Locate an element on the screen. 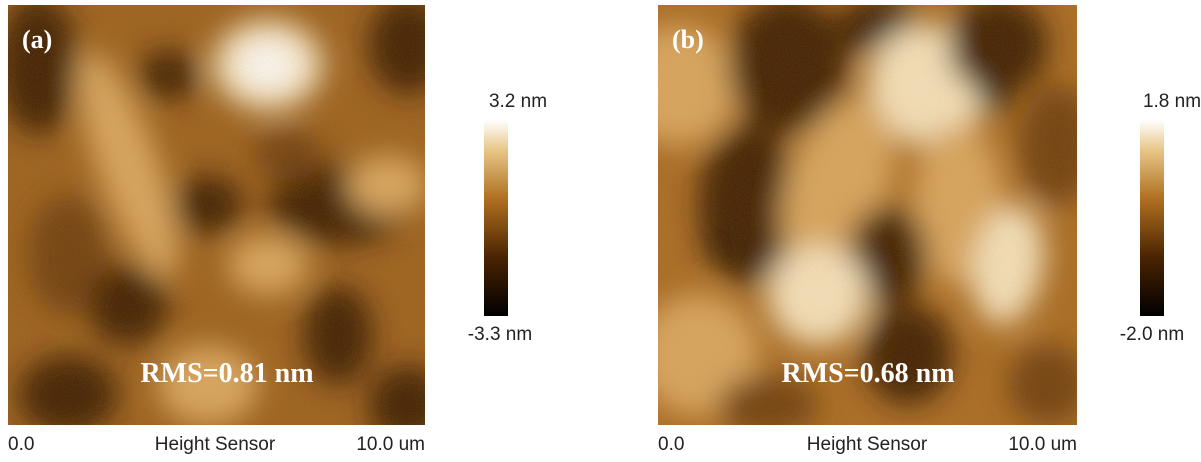 This screenshot has width=1201, height=462. rms-label: RMS=0.68 nm is located at coordinates (867, 373).